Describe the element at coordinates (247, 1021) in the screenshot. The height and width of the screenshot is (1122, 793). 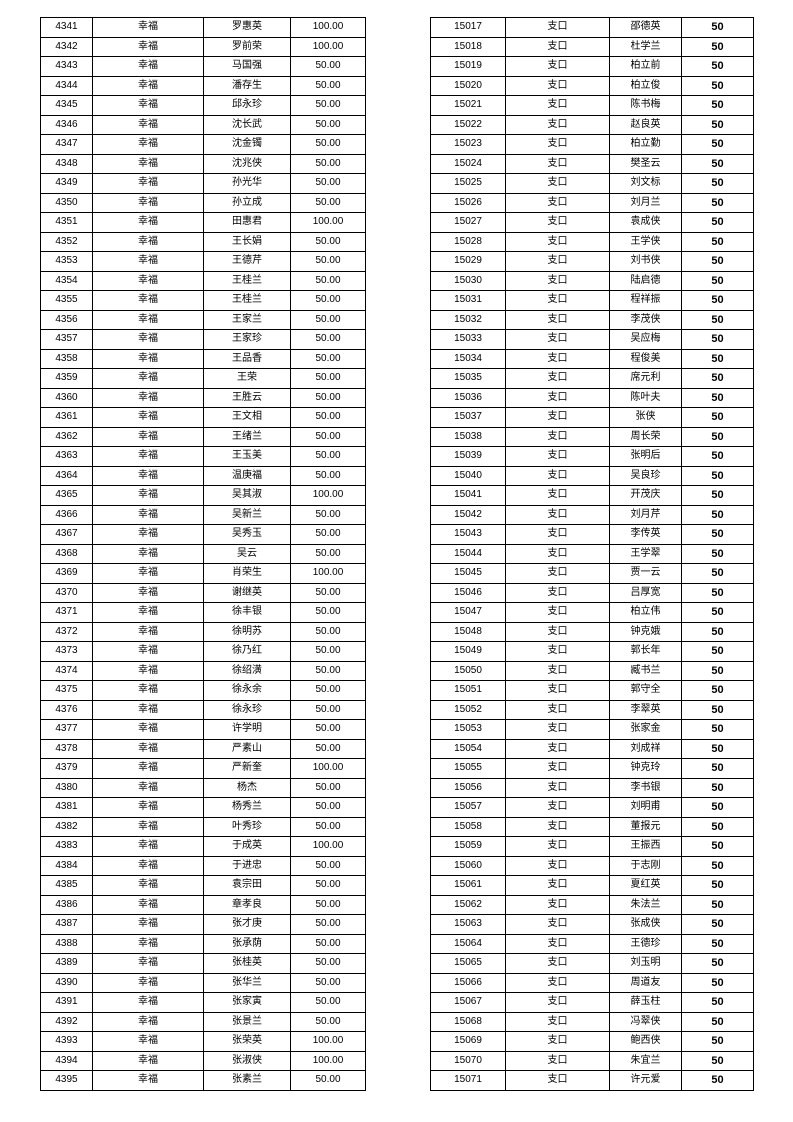
I see `name-cell: 张景兰` at that location.